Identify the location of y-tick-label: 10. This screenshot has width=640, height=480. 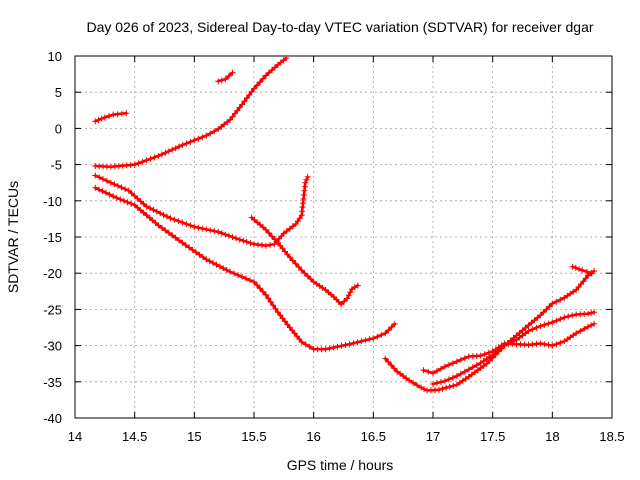
(55, 56).